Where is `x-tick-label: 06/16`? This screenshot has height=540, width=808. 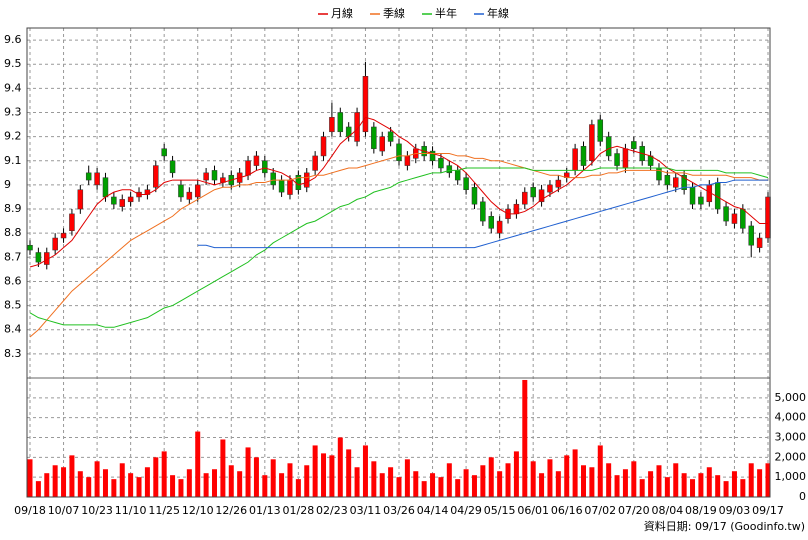
x-tick-label: 06/16 is located at coordinates (567, 510).